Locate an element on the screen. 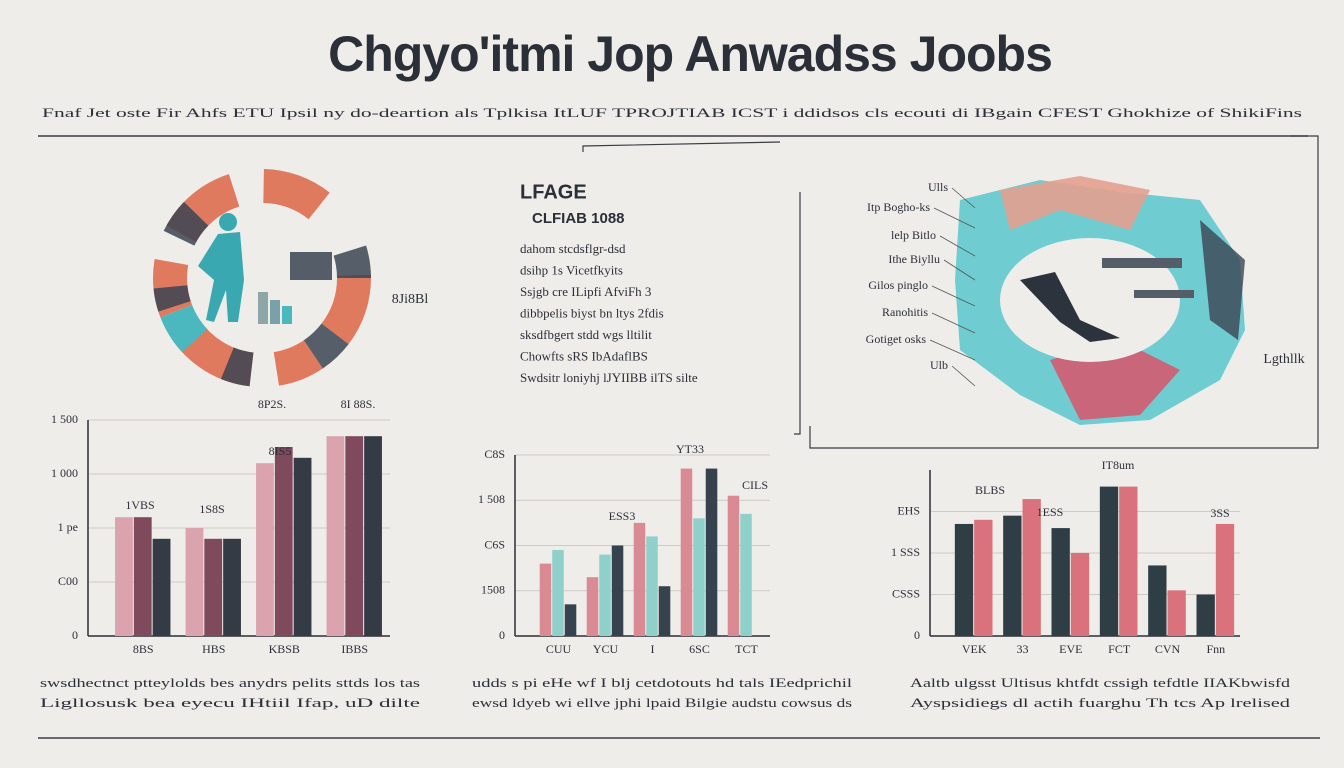 The width and height of the screenshot is (1344, 768). x-tick-label: KBSB is located at coordinates (284, 649).